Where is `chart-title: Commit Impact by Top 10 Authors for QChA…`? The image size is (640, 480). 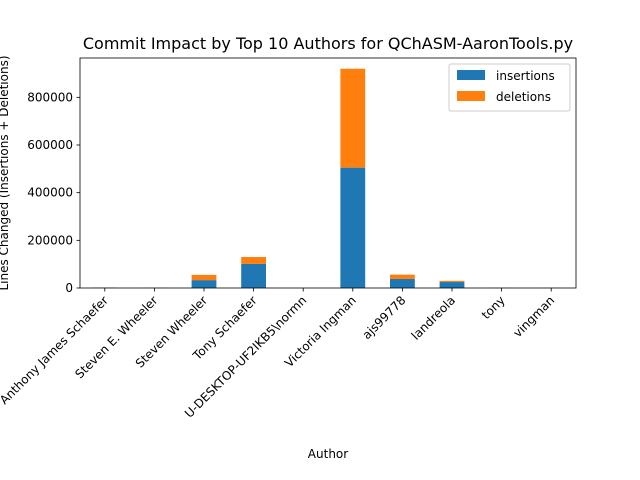
chart-title: Commit Impact by Top 10 Authors for QChA… is located at coordinates (328, 43).